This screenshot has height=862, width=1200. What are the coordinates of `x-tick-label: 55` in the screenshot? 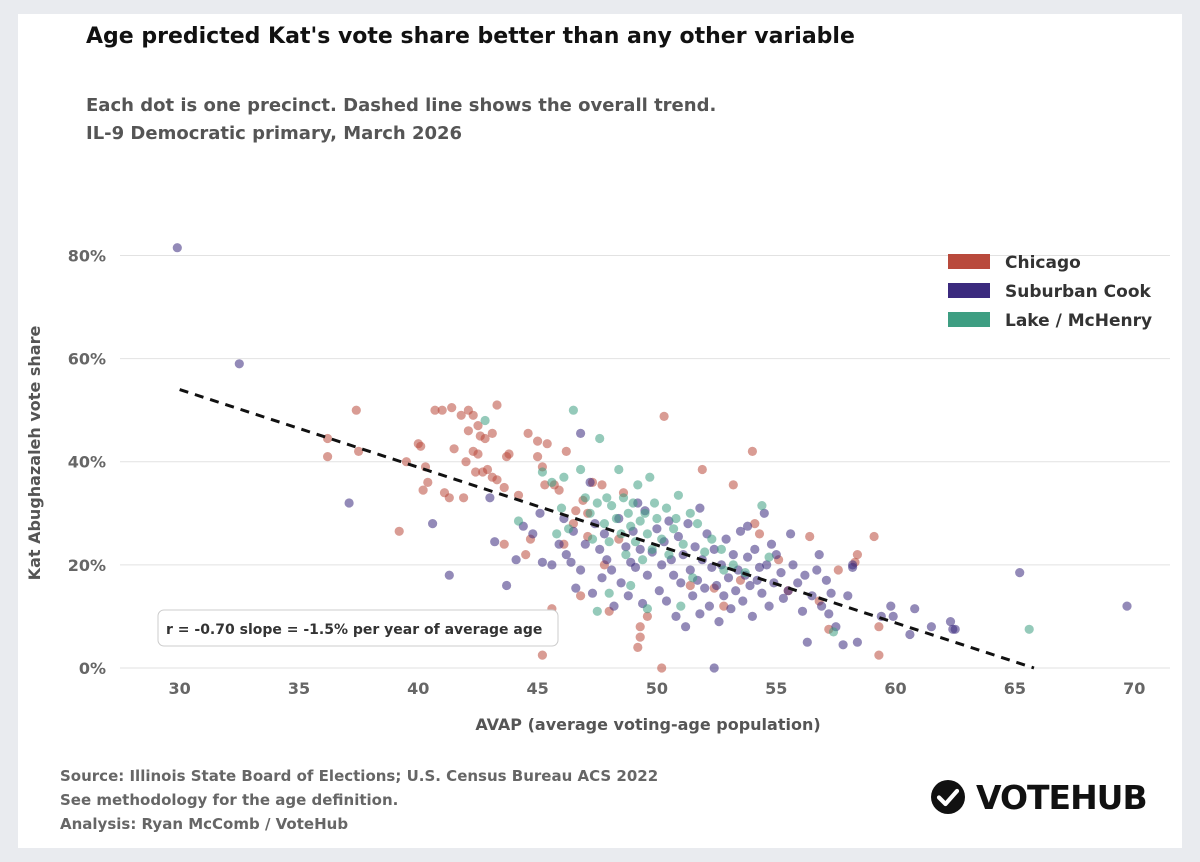 It's located at (776, 688).